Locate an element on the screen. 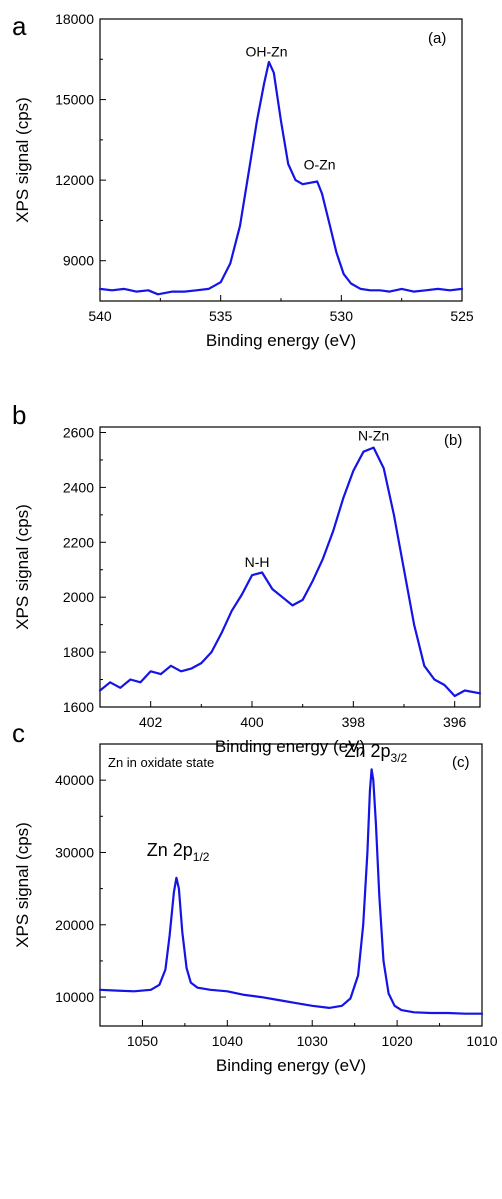  panel-note: Zn in oxidate state is located at coordinates (161, 762).